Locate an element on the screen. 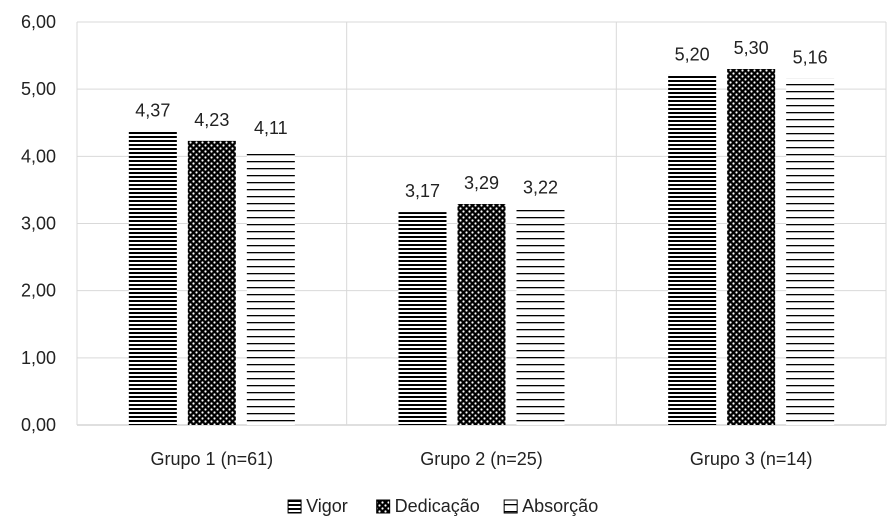  y-tick-label: 0,00 is located at coordinates (38, 425).